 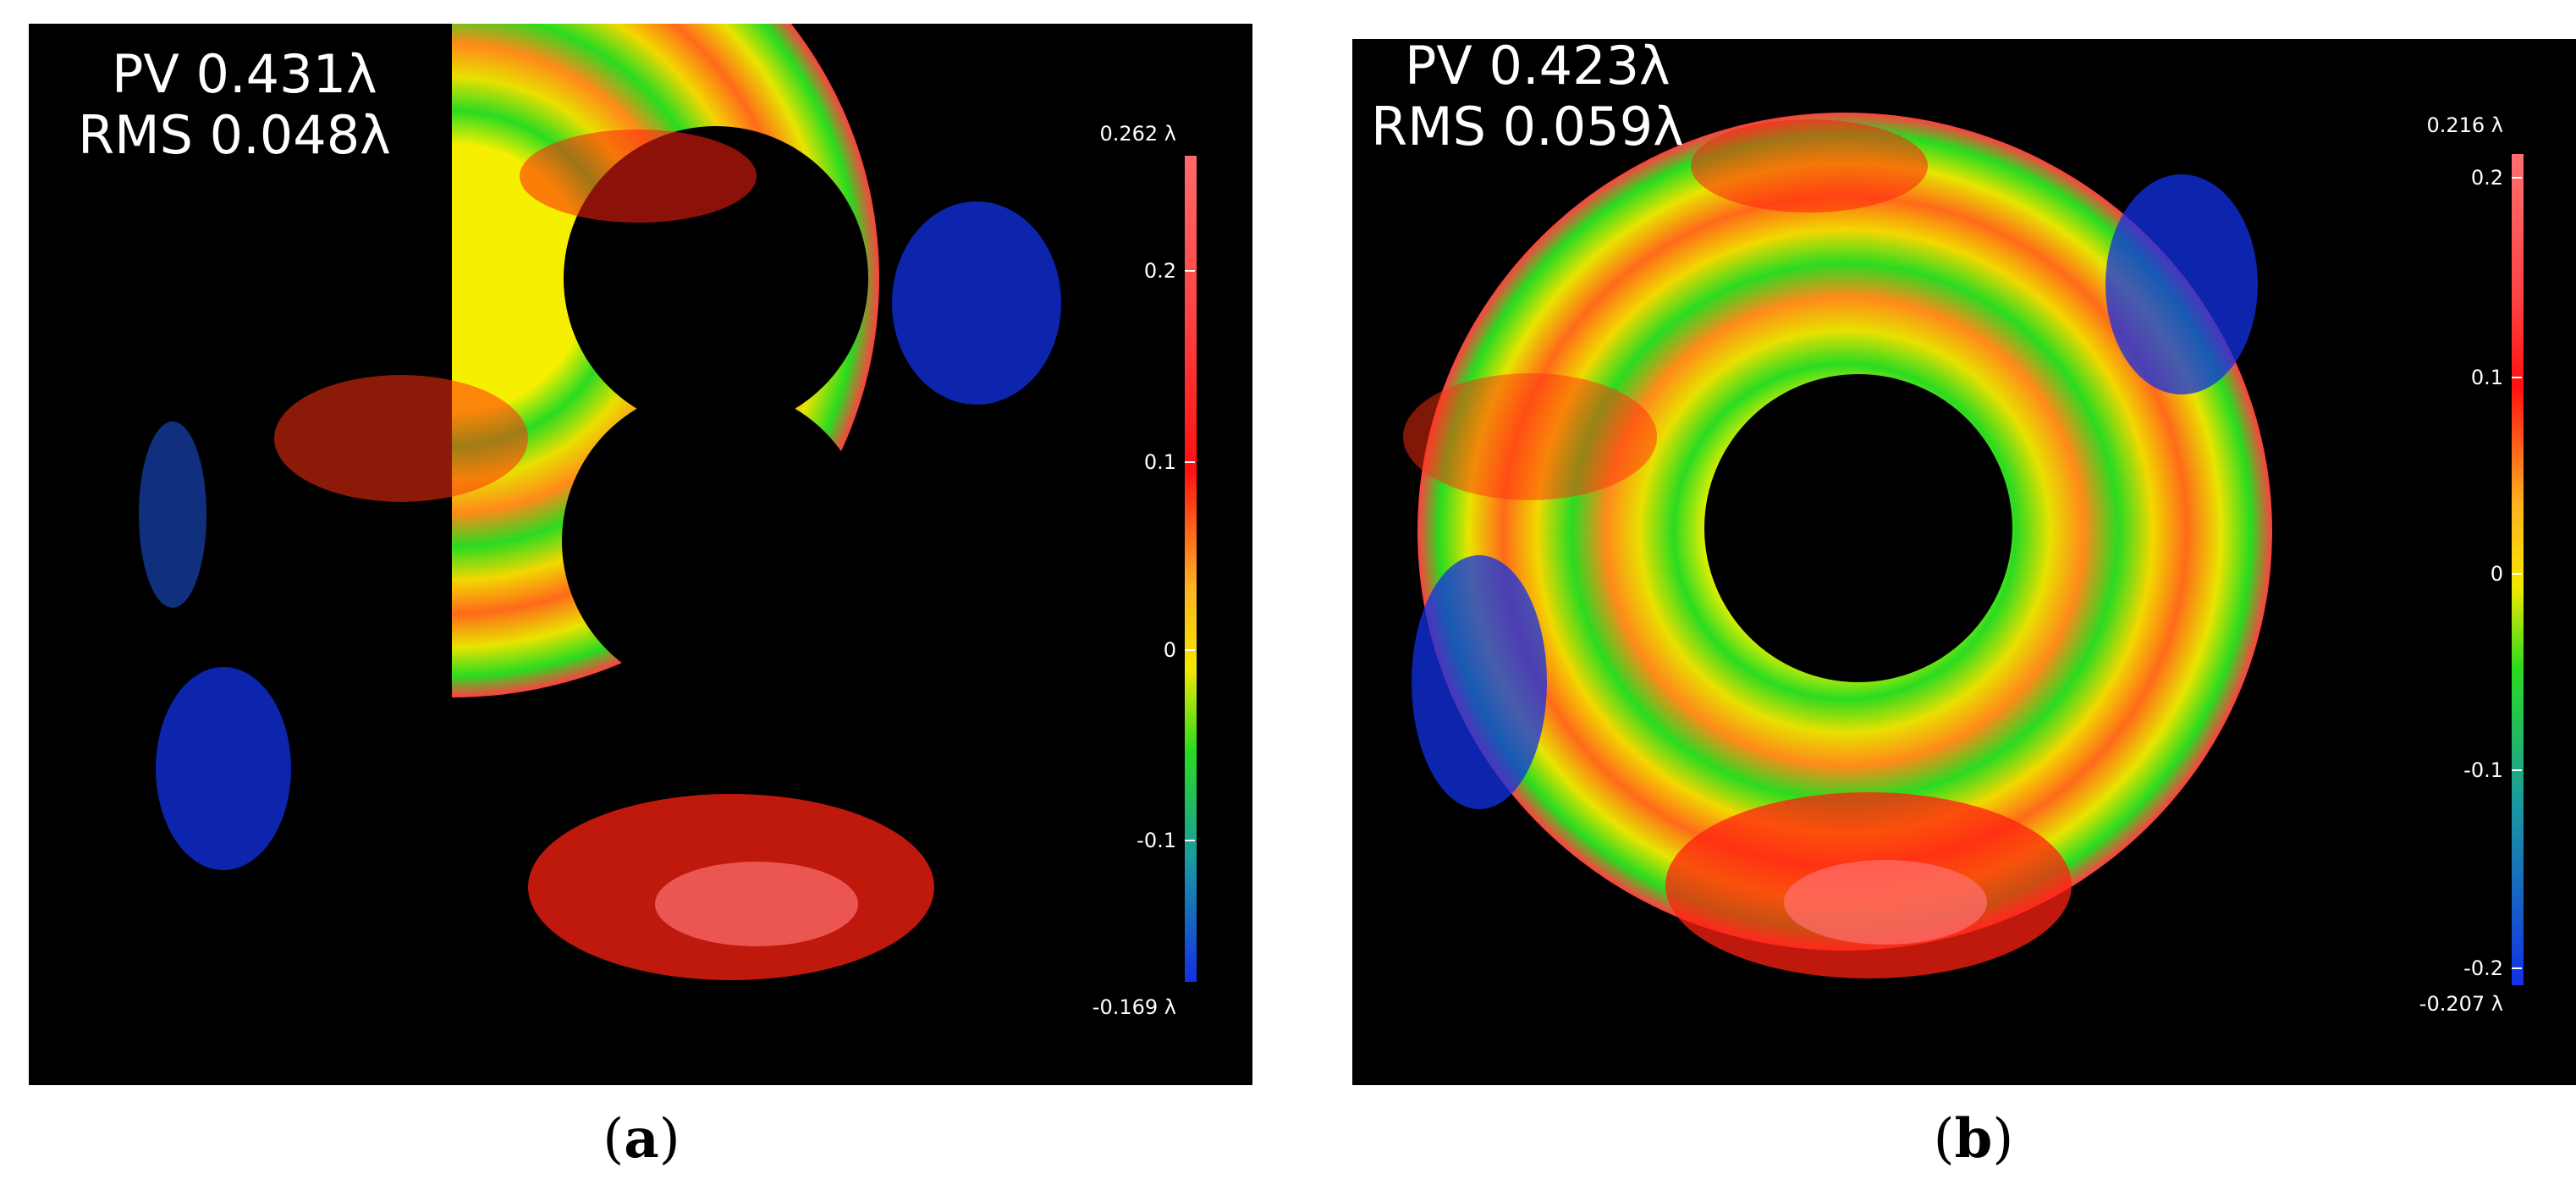 I want to click on caption-a: (a), so click(x=641, y=1139).